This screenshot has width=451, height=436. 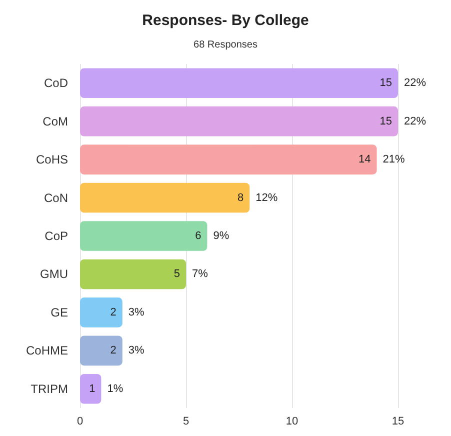 What do you see at coordinates (364, 160) in the screenshot?
I see `data-label: 14` at bounding box center [364, 160].